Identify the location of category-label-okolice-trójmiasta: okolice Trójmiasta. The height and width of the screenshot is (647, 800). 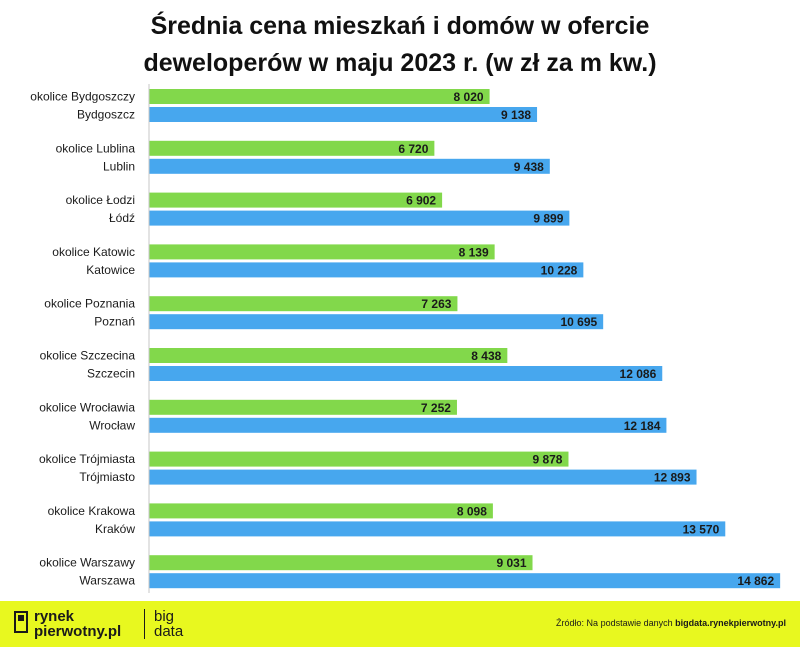
(87, 459).